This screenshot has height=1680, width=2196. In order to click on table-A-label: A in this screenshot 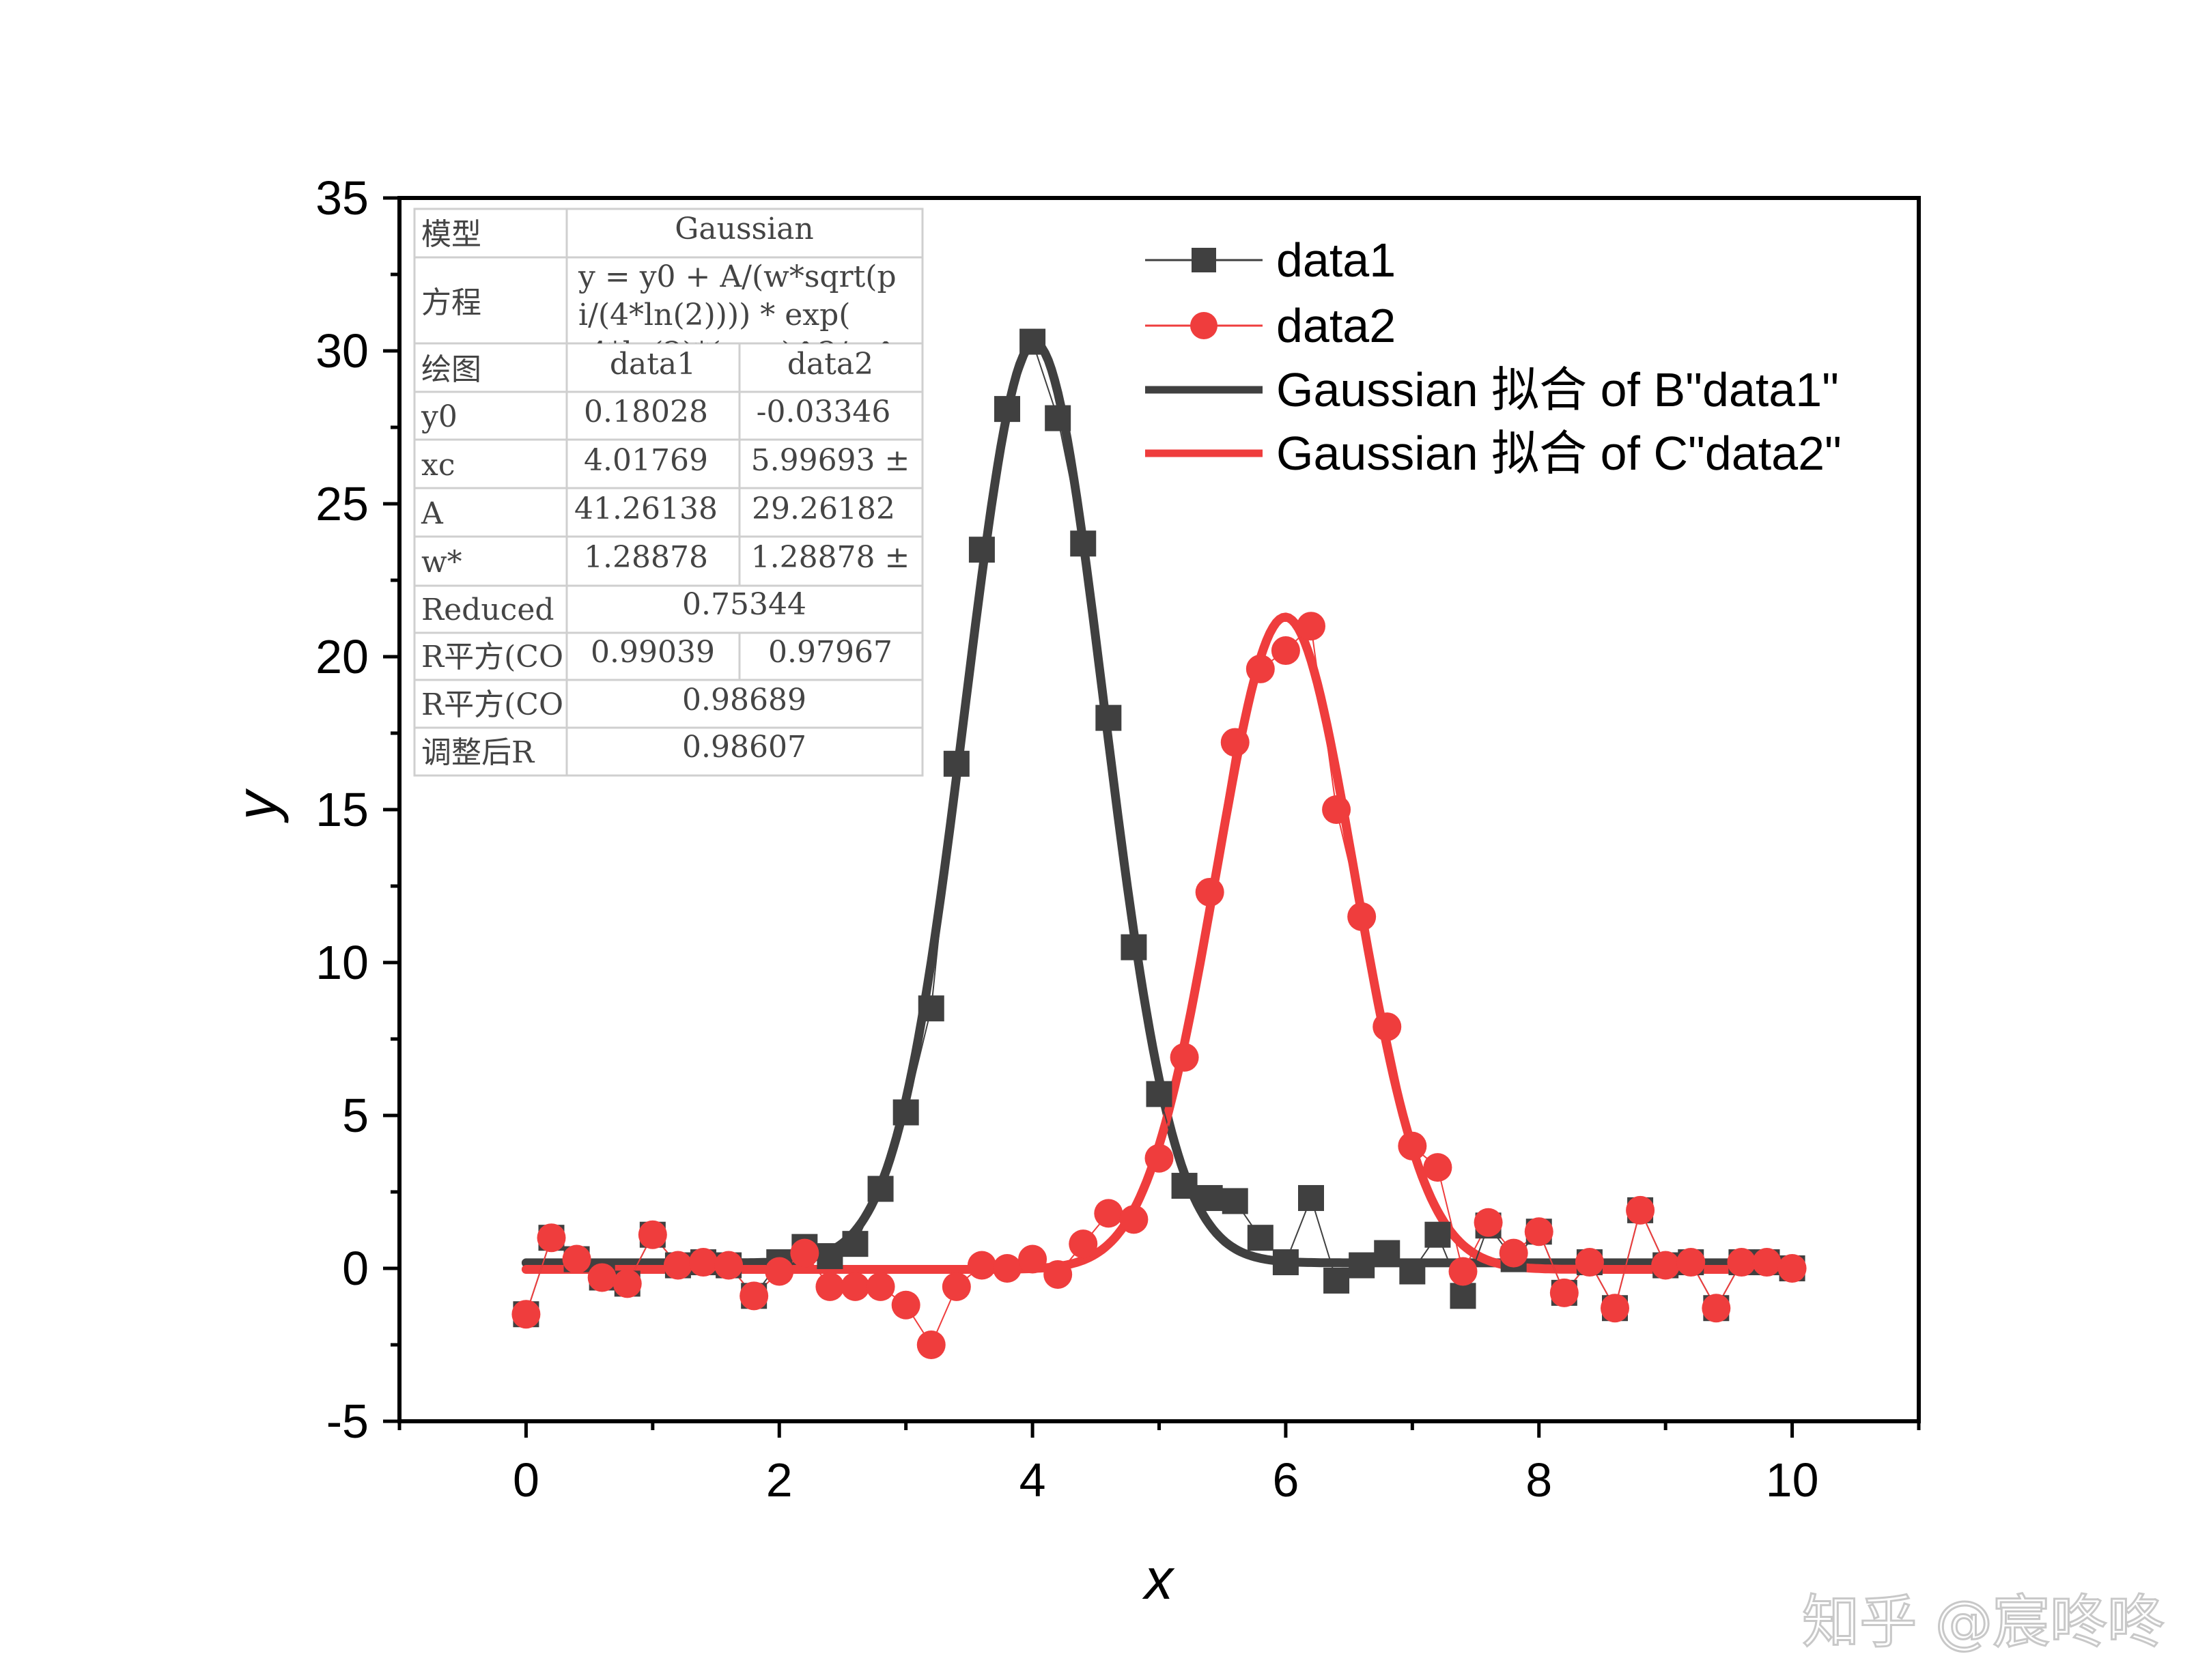, I will do `click(433, 513)`.